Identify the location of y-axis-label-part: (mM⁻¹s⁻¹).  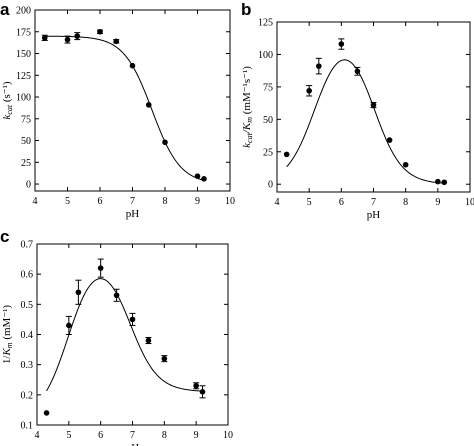
(247, 91).